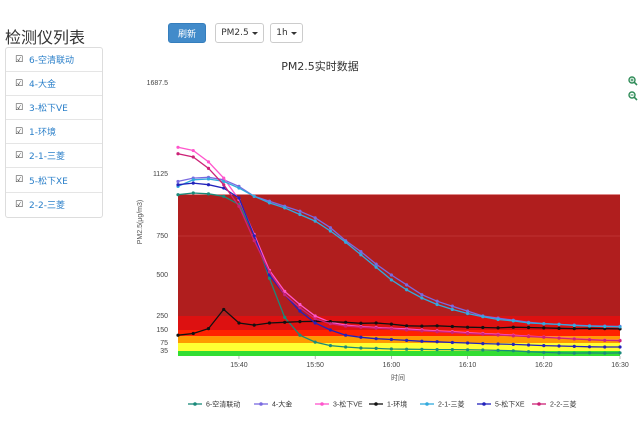 This screenshot has height=427, width=640. What do you see at coordinates (388, 404) in the screenshot?
I see `legend-item: 1-环境` at bounding box center [388, 404].